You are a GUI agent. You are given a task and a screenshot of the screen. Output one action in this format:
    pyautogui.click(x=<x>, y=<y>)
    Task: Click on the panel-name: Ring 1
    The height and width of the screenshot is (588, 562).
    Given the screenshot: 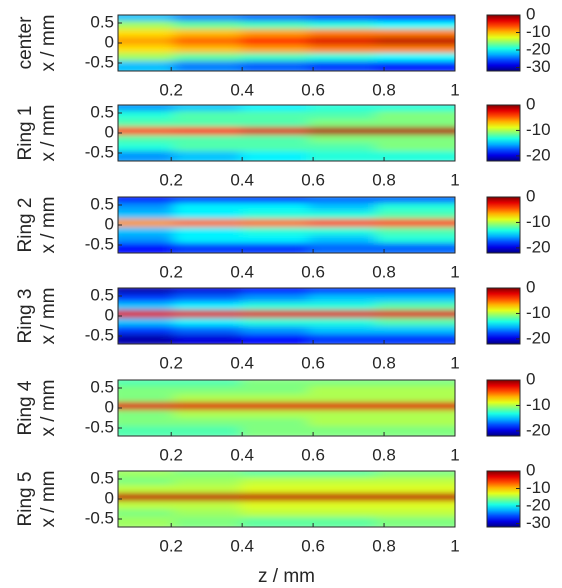 What is the action you would take?
    pyautogui.click(x=25, y=133)
    